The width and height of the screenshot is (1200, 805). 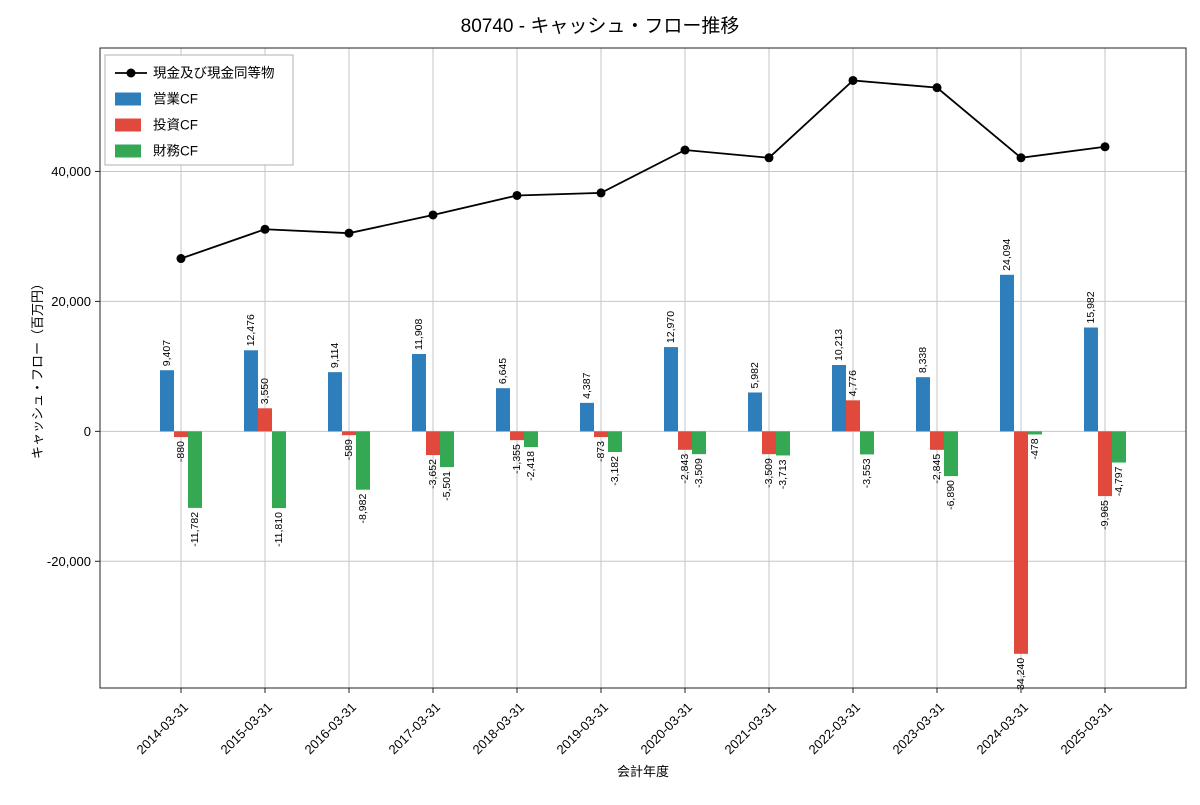 I want to click on bar-value-label: 12,970, so click(x=671, y=327).